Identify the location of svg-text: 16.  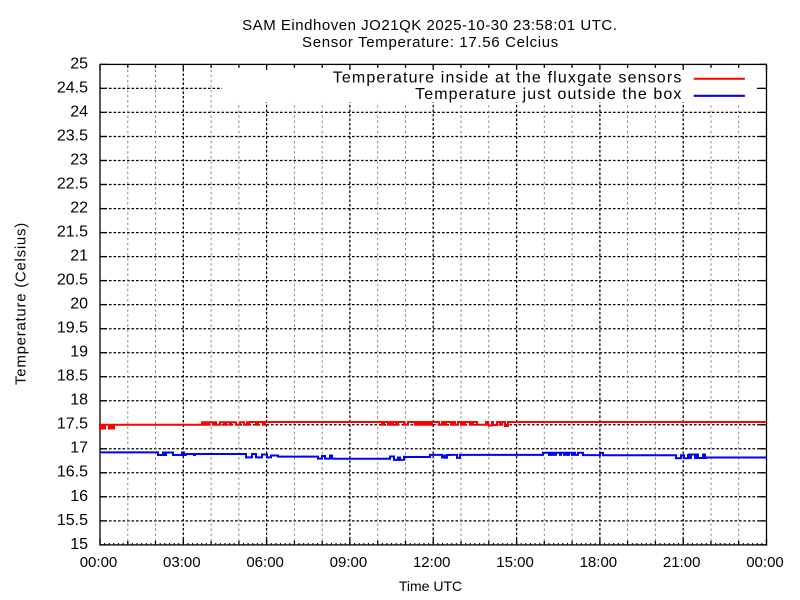
(79, 496).